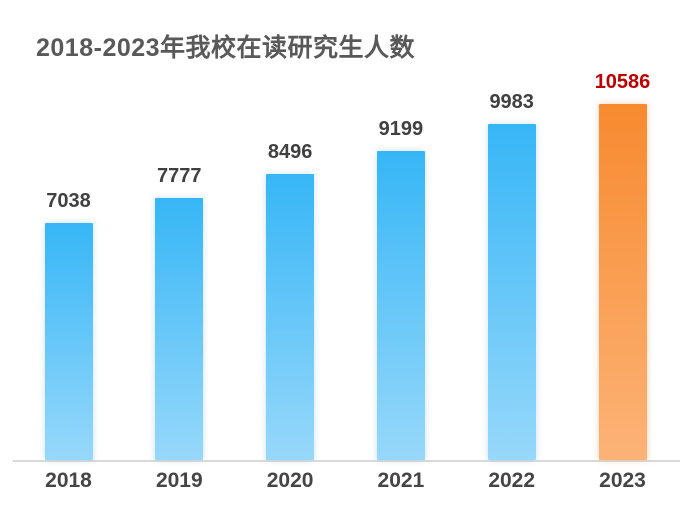  I want to click on value-label-2022: 9983, so click(511, 102).